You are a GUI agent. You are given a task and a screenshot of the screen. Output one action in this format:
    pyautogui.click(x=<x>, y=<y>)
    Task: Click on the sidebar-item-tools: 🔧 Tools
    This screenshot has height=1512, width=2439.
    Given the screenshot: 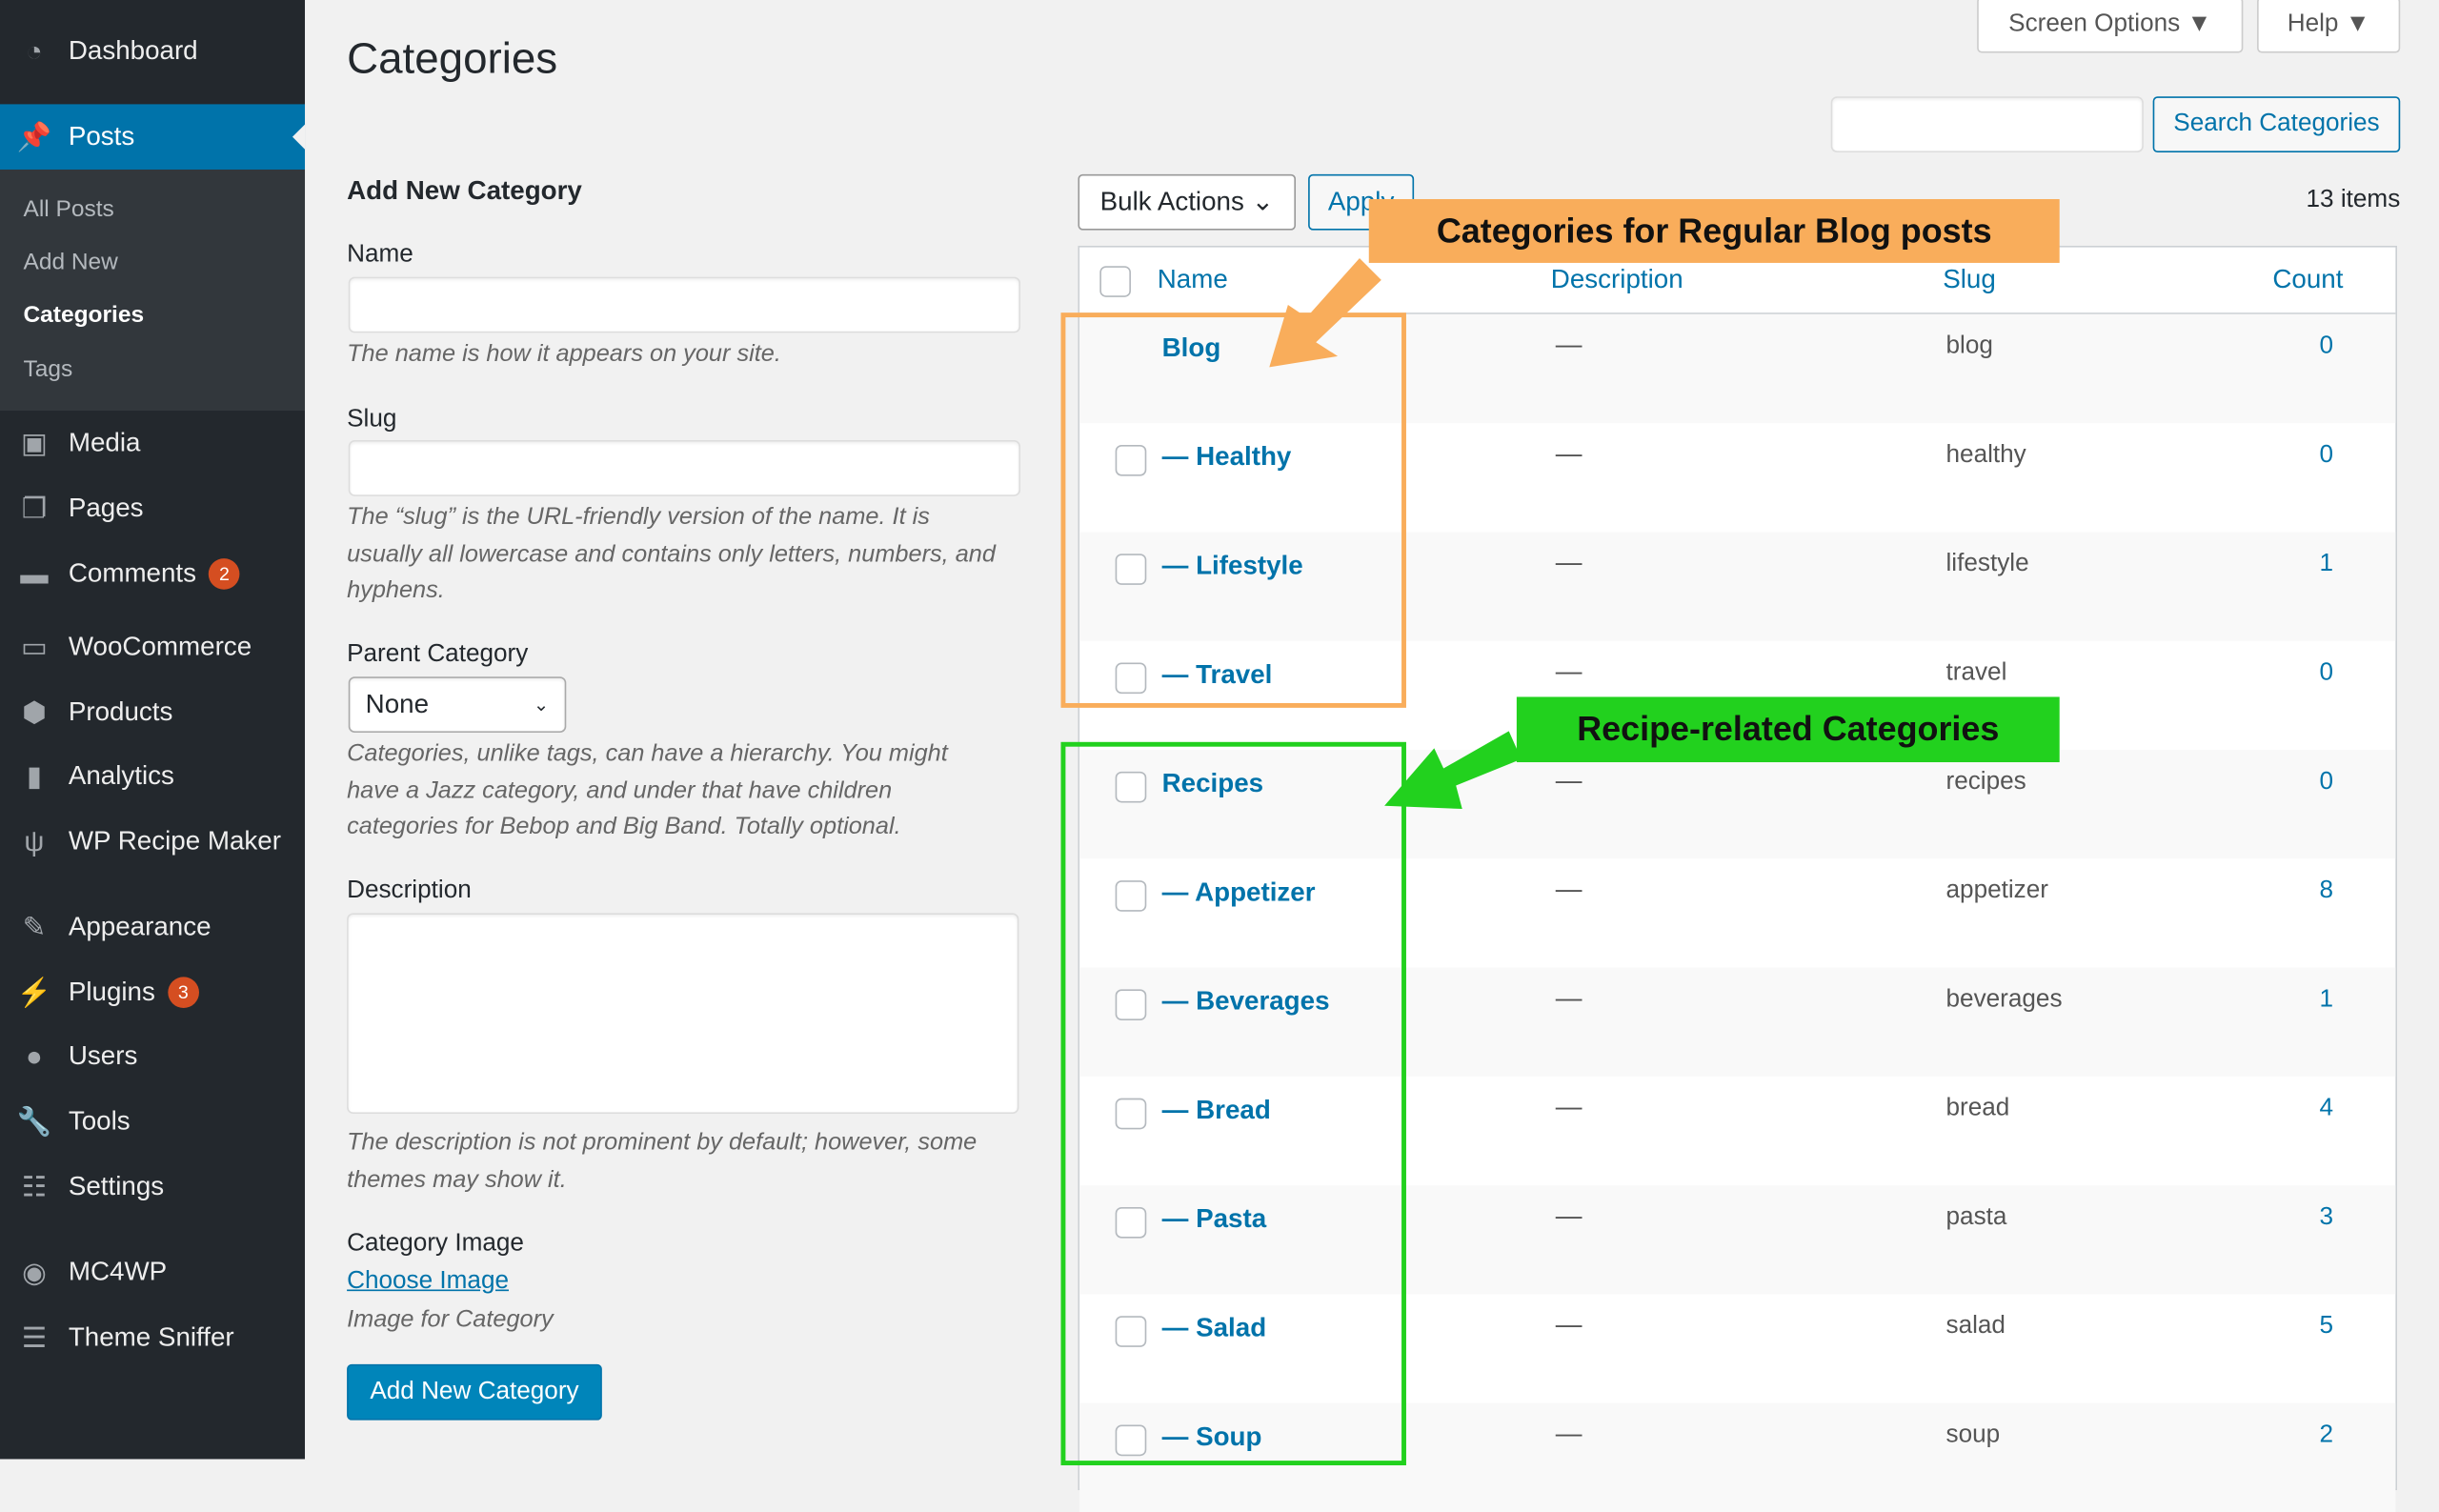 What is the action you would take?
    pyautogui.click(x=152, y=1122)
    